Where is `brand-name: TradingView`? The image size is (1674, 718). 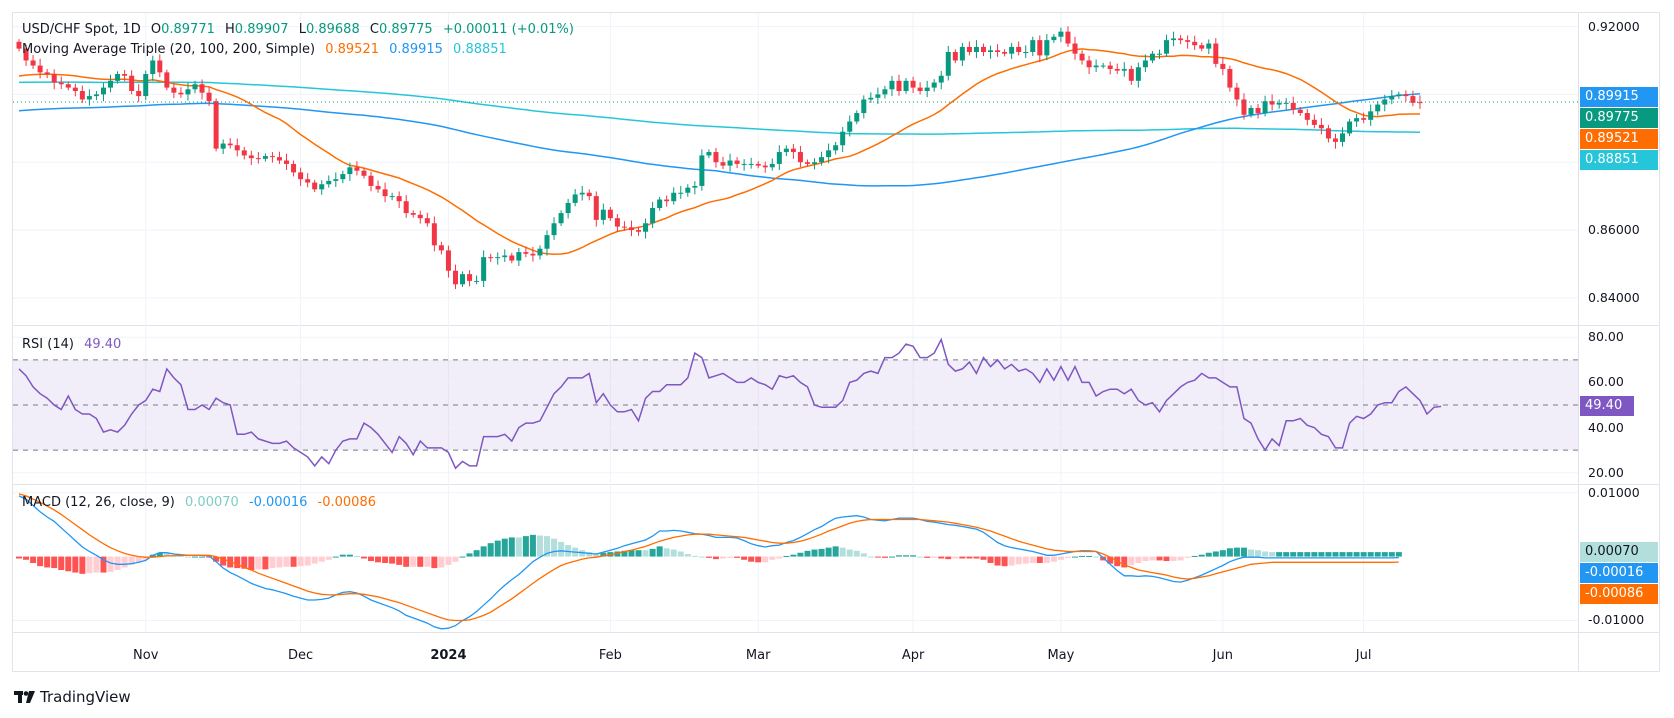 brand-name: TradingView is located at coordinates (85, 697).